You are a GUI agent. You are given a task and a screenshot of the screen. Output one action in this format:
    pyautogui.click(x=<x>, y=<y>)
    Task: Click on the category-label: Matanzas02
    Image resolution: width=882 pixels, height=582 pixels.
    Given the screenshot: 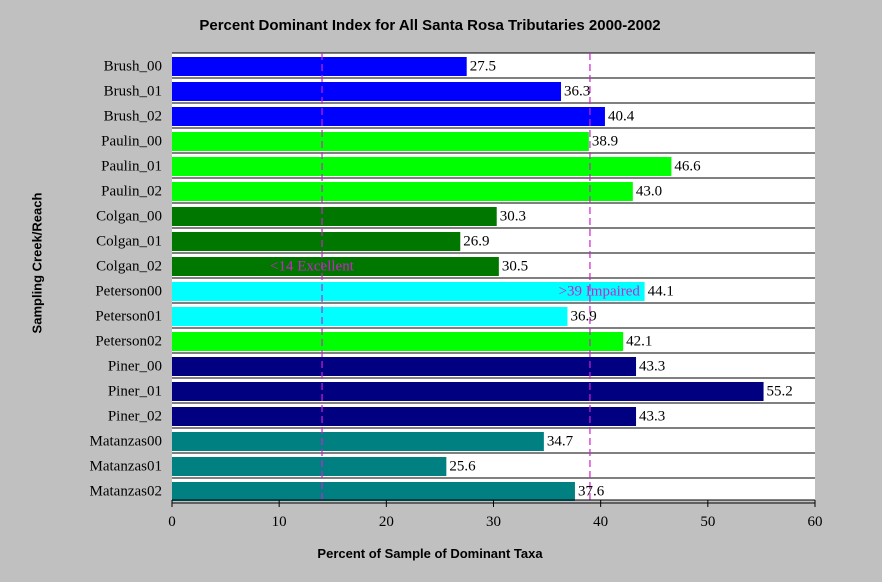 What is the action you would take?
    pyautogui.click(x=126, y=492)
    